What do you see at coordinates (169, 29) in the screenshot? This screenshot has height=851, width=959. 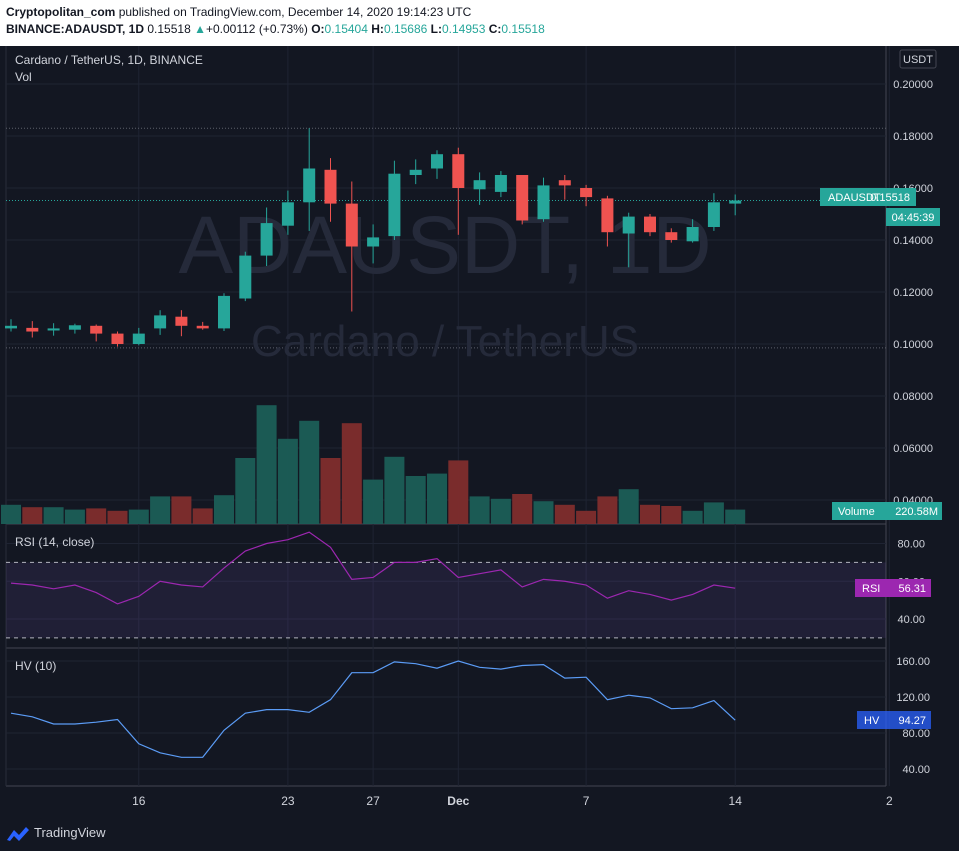 I see `last-price: 0.15518` at bounding box center [169, 29].